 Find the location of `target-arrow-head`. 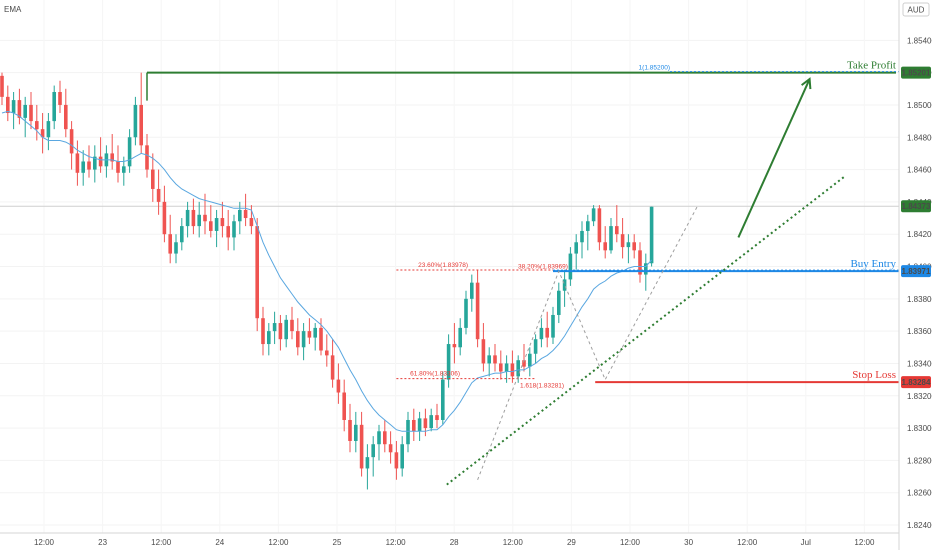

target-arrow-head is located at coordinates (806, 83).